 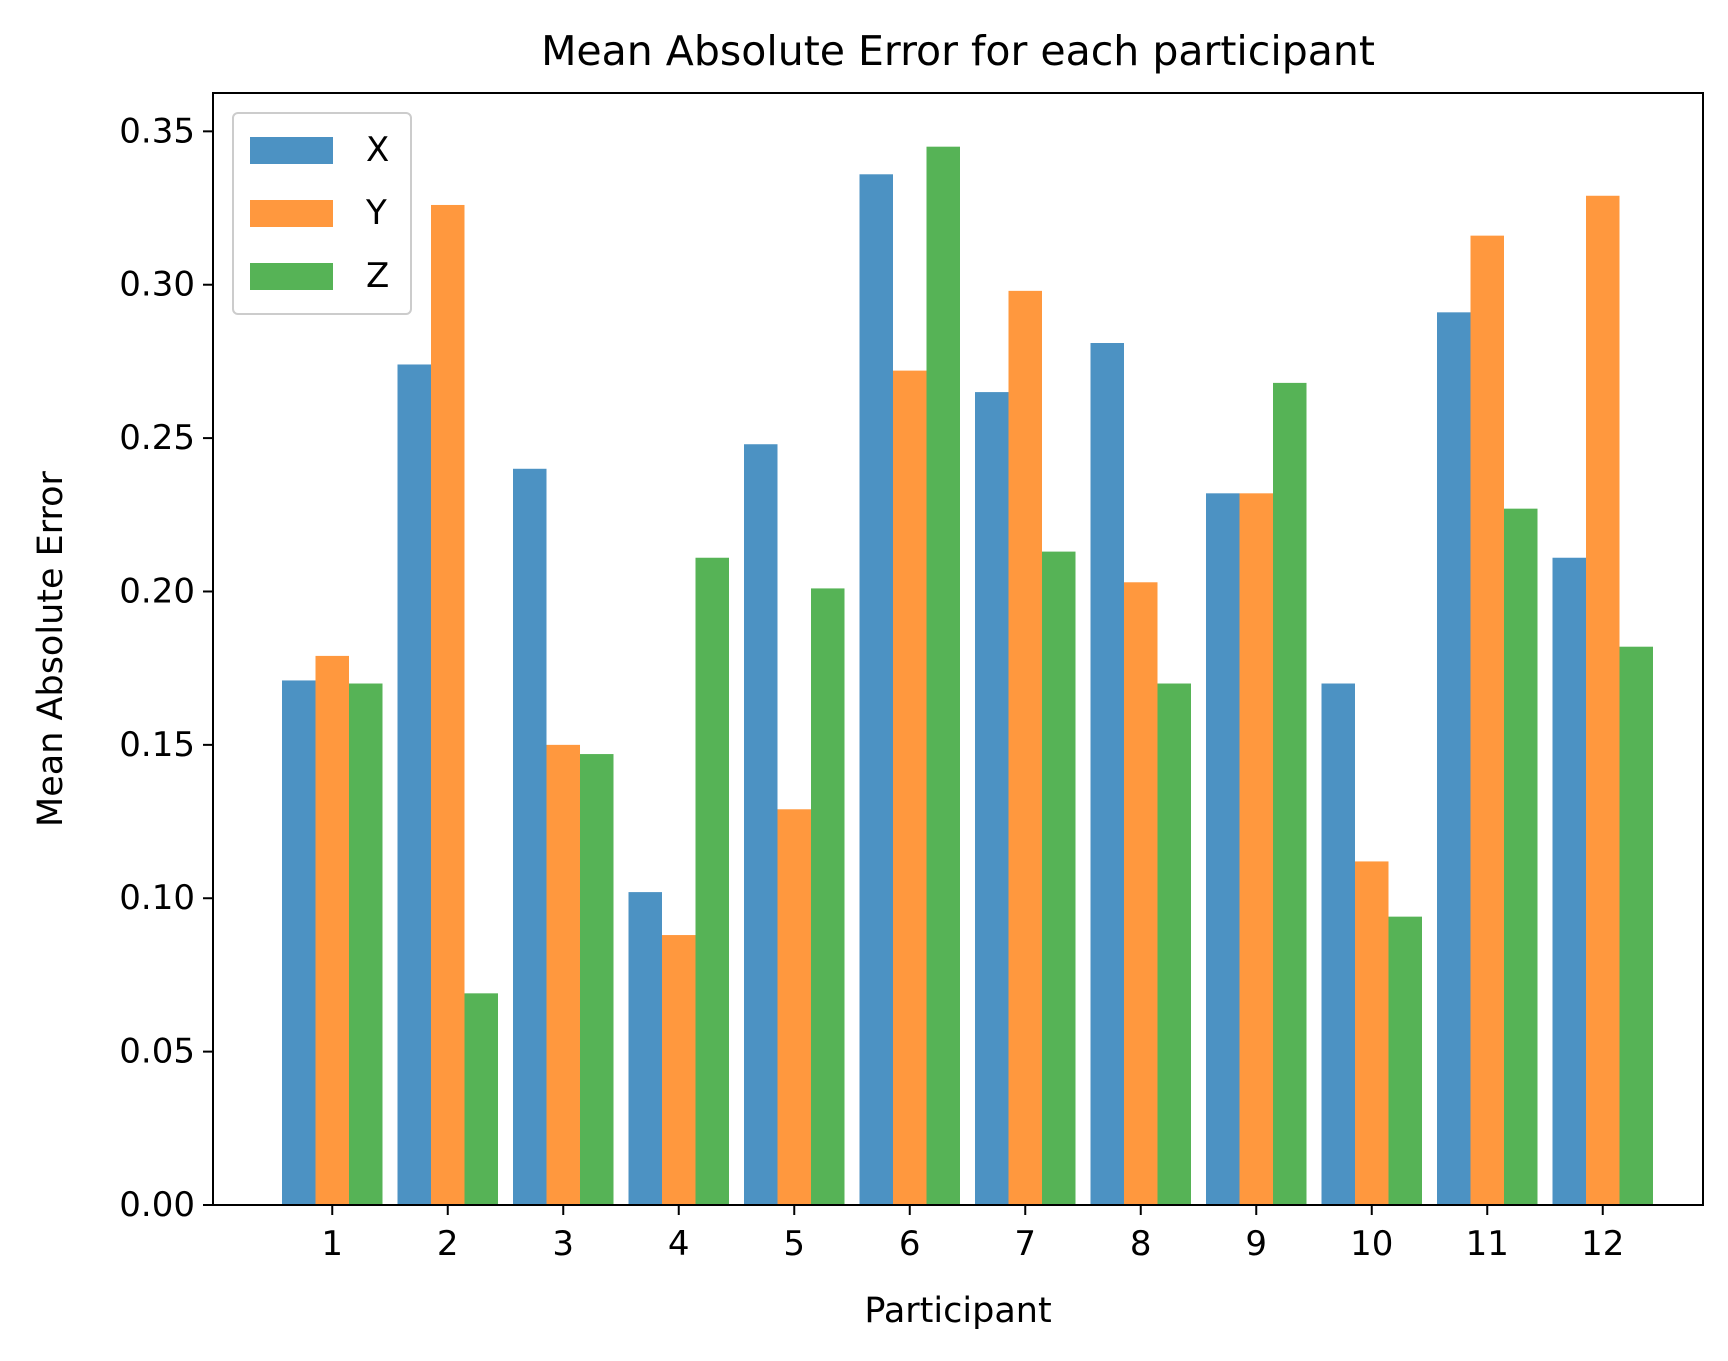 What do you see at coordinates (157, 1205) in the screenshot?
I see `y-tick-label: 0.00` at bounding box center [157, 1205].